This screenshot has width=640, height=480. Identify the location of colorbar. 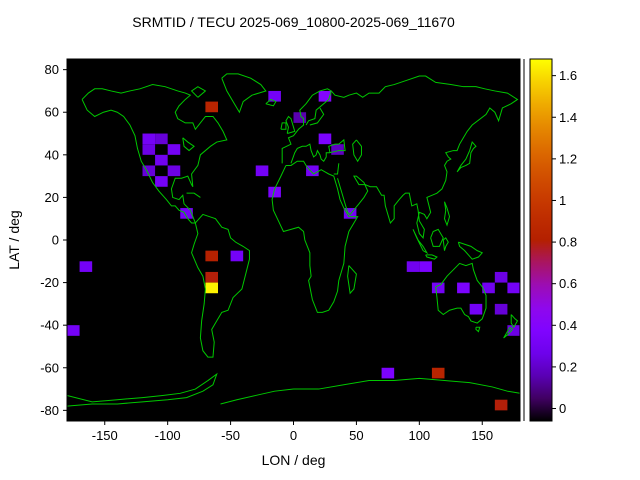
(541, 240).